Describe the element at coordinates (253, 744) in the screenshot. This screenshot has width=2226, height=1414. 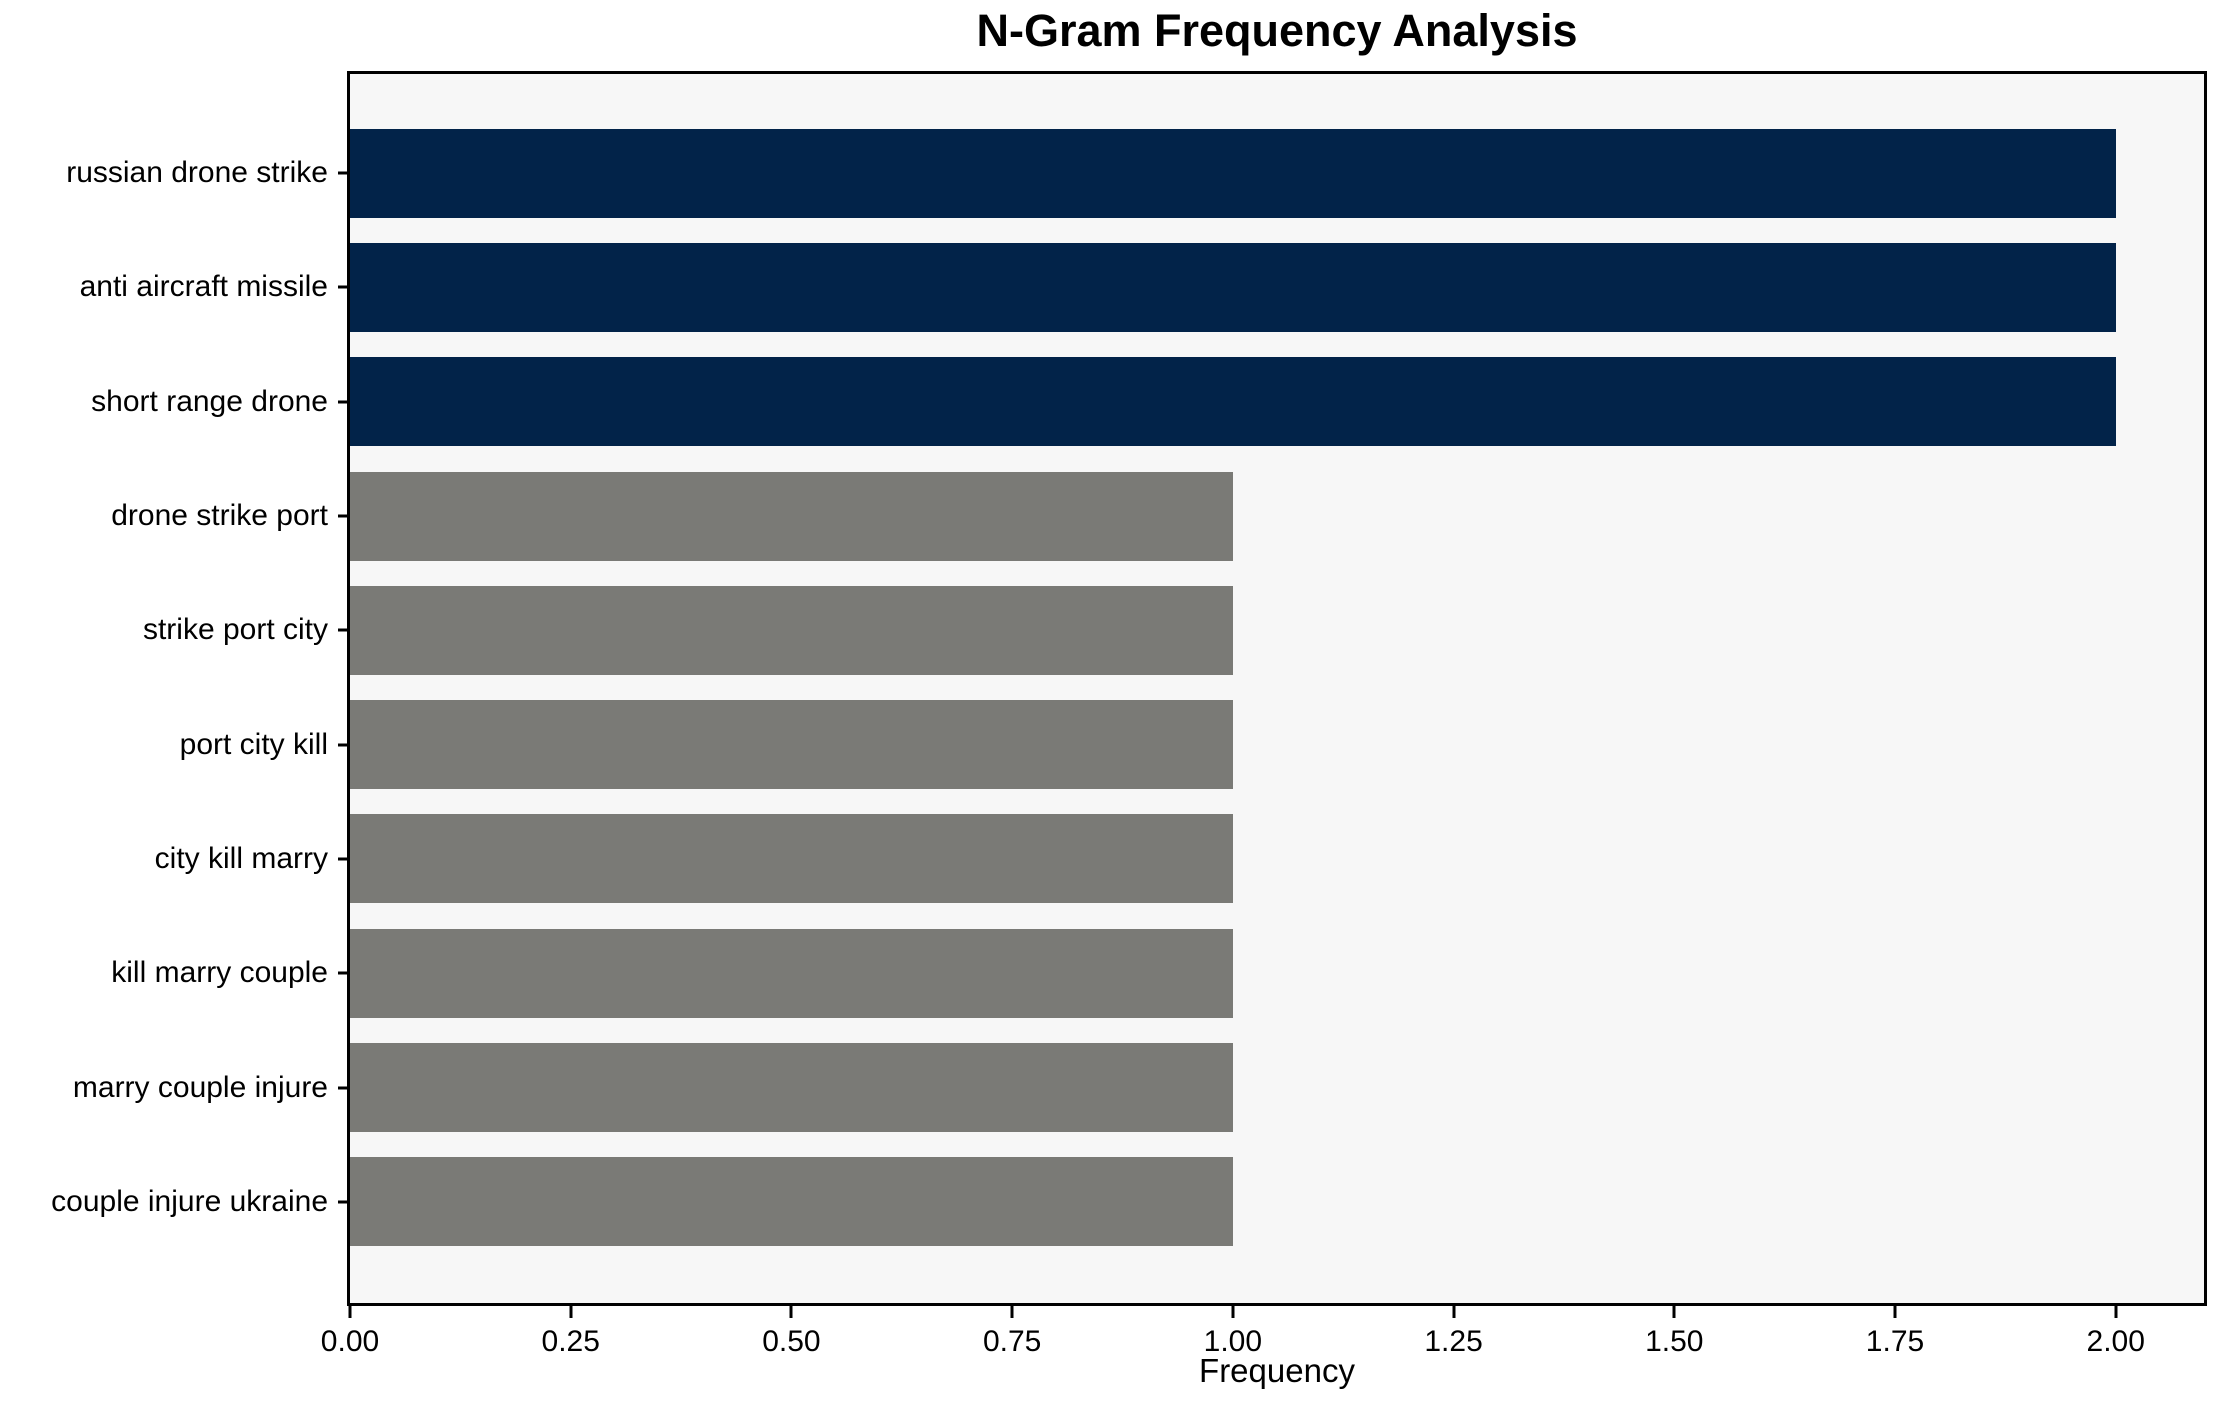
I see `y-tick-label: port city kill` at that location.